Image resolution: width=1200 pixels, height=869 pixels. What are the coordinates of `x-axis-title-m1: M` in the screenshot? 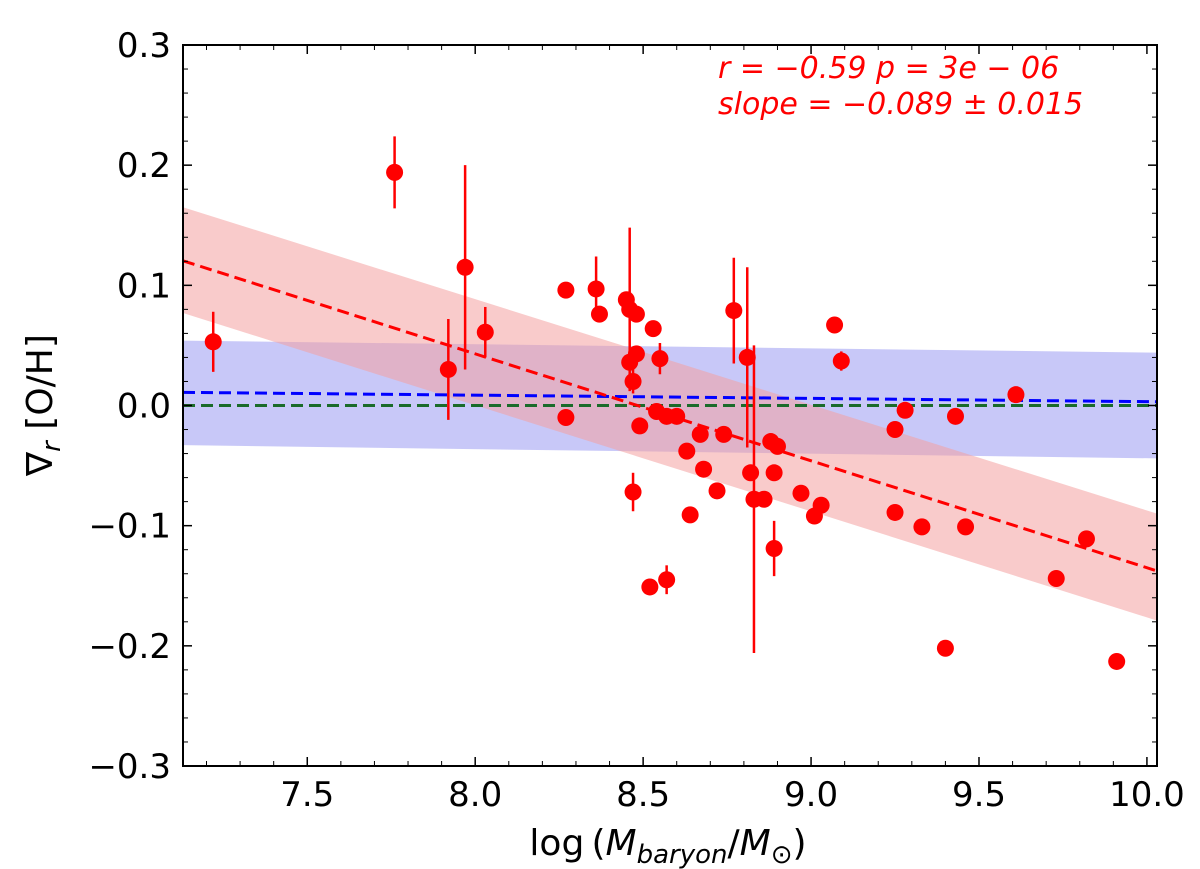 It's located at (621, 843).